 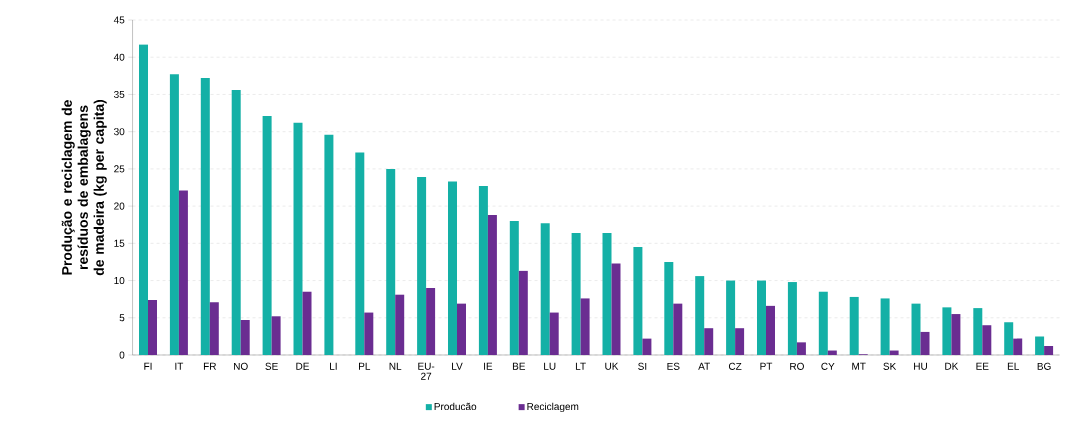 What do you see at coordinates (271, 366) in the screenshot?
I see `x-tick-label: SE` at bounding box center [271, 366].